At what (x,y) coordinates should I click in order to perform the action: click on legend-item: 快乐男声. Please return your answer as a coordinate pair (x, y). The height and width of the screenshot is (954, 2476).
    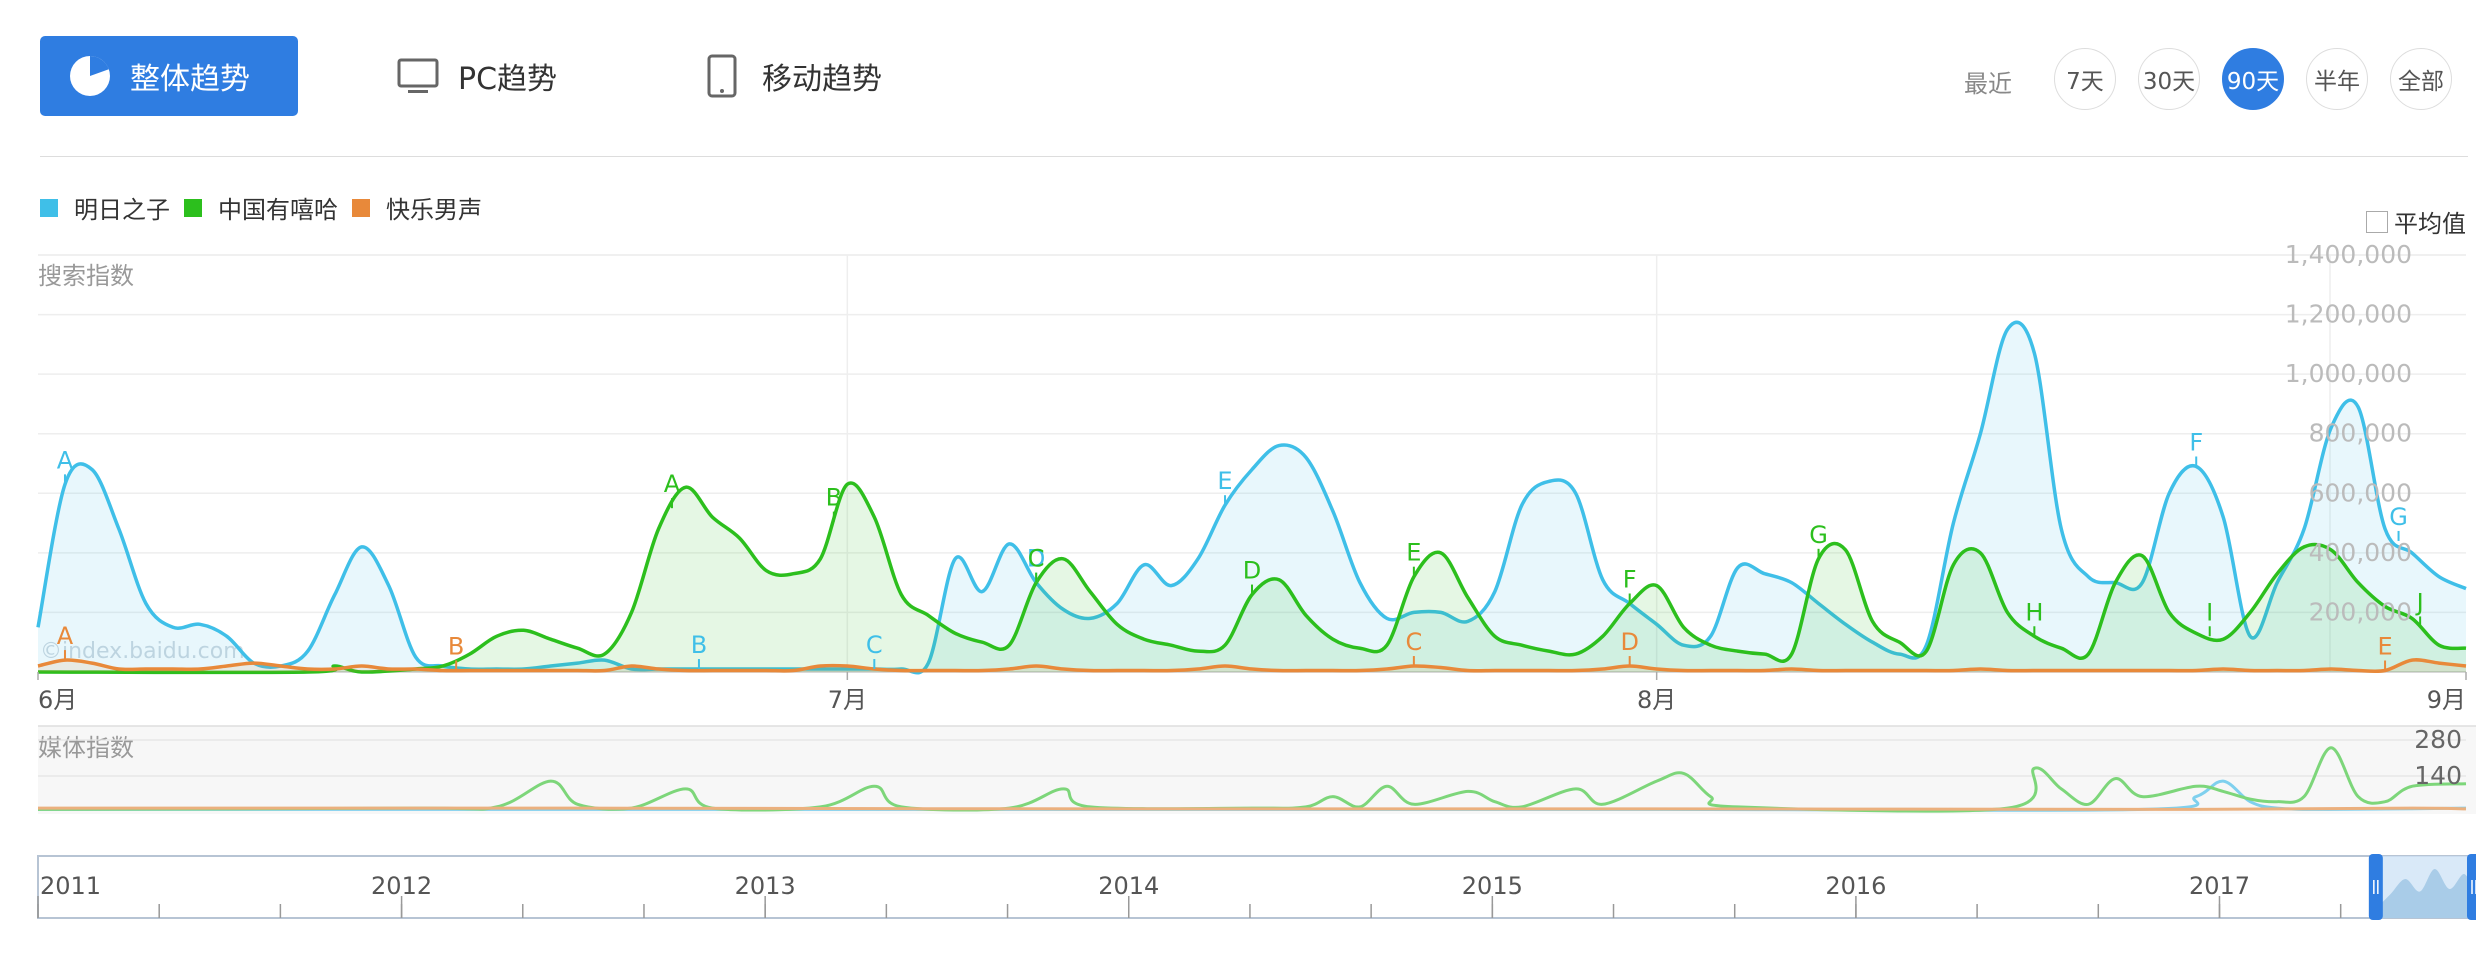
    Looking at the image, I should click on (417, 207).